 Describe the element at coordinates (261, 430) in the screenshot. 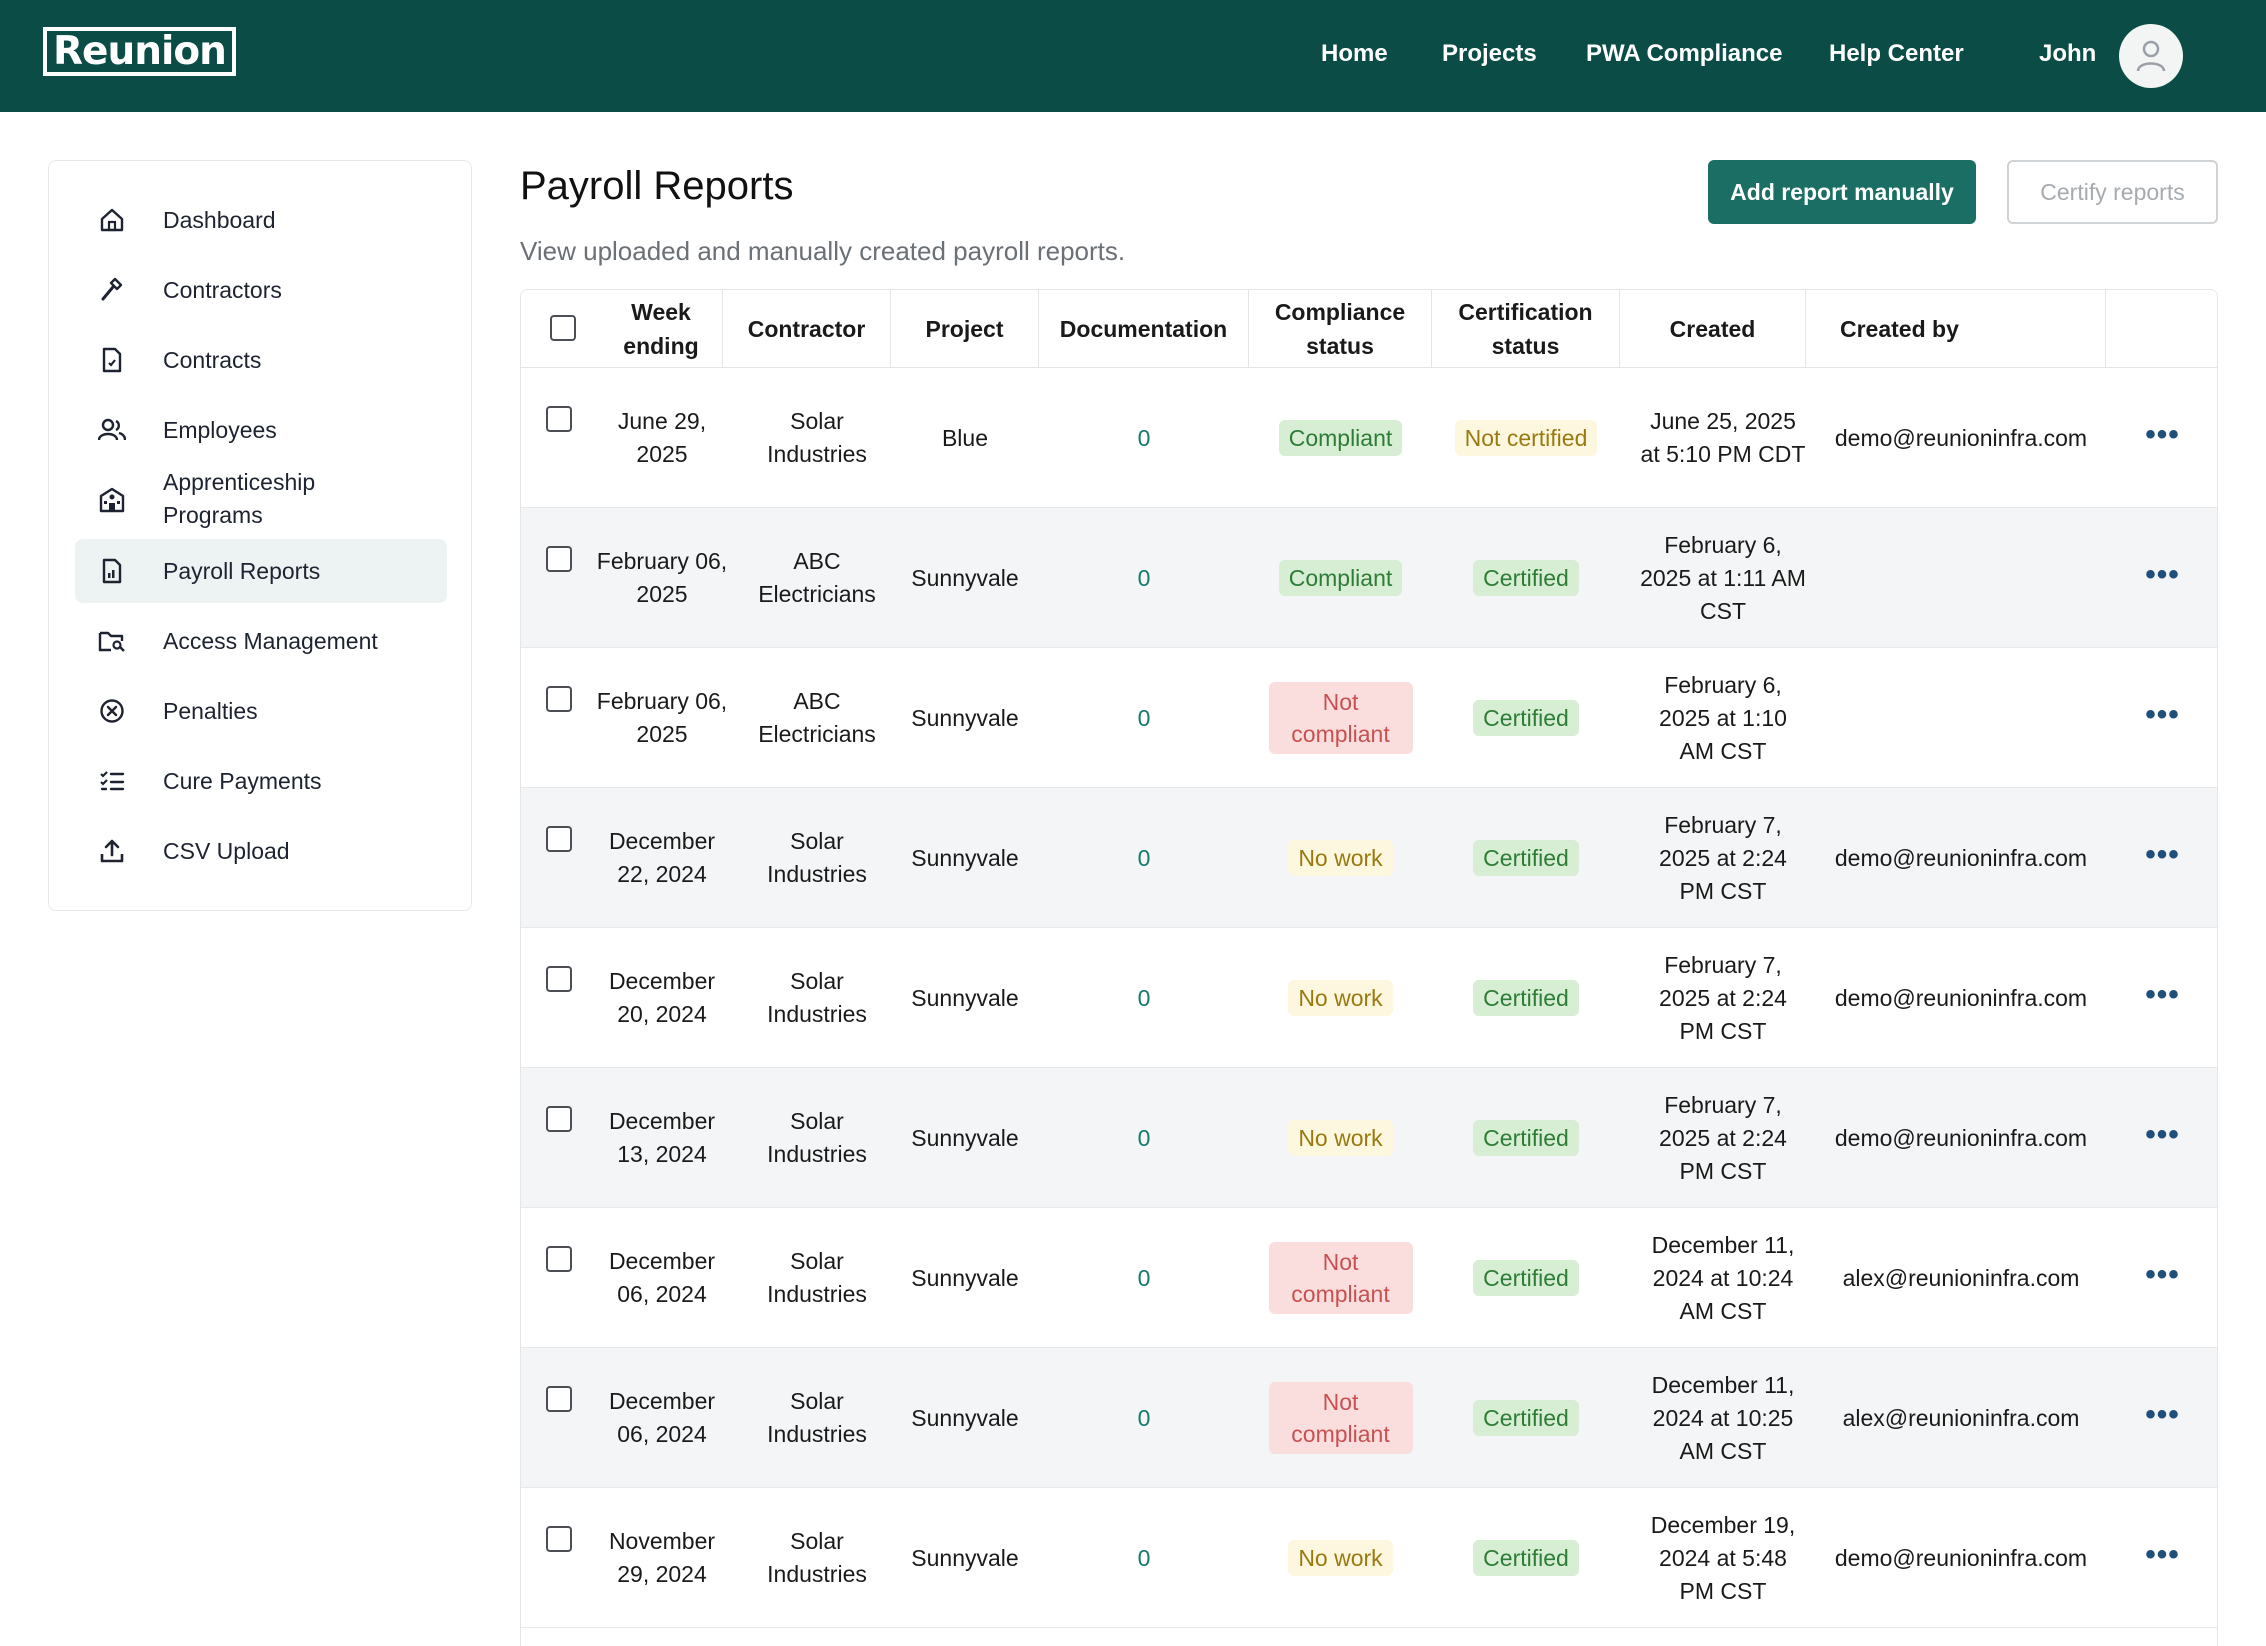

I see `sidebar-item-employees: Employees` at that location.